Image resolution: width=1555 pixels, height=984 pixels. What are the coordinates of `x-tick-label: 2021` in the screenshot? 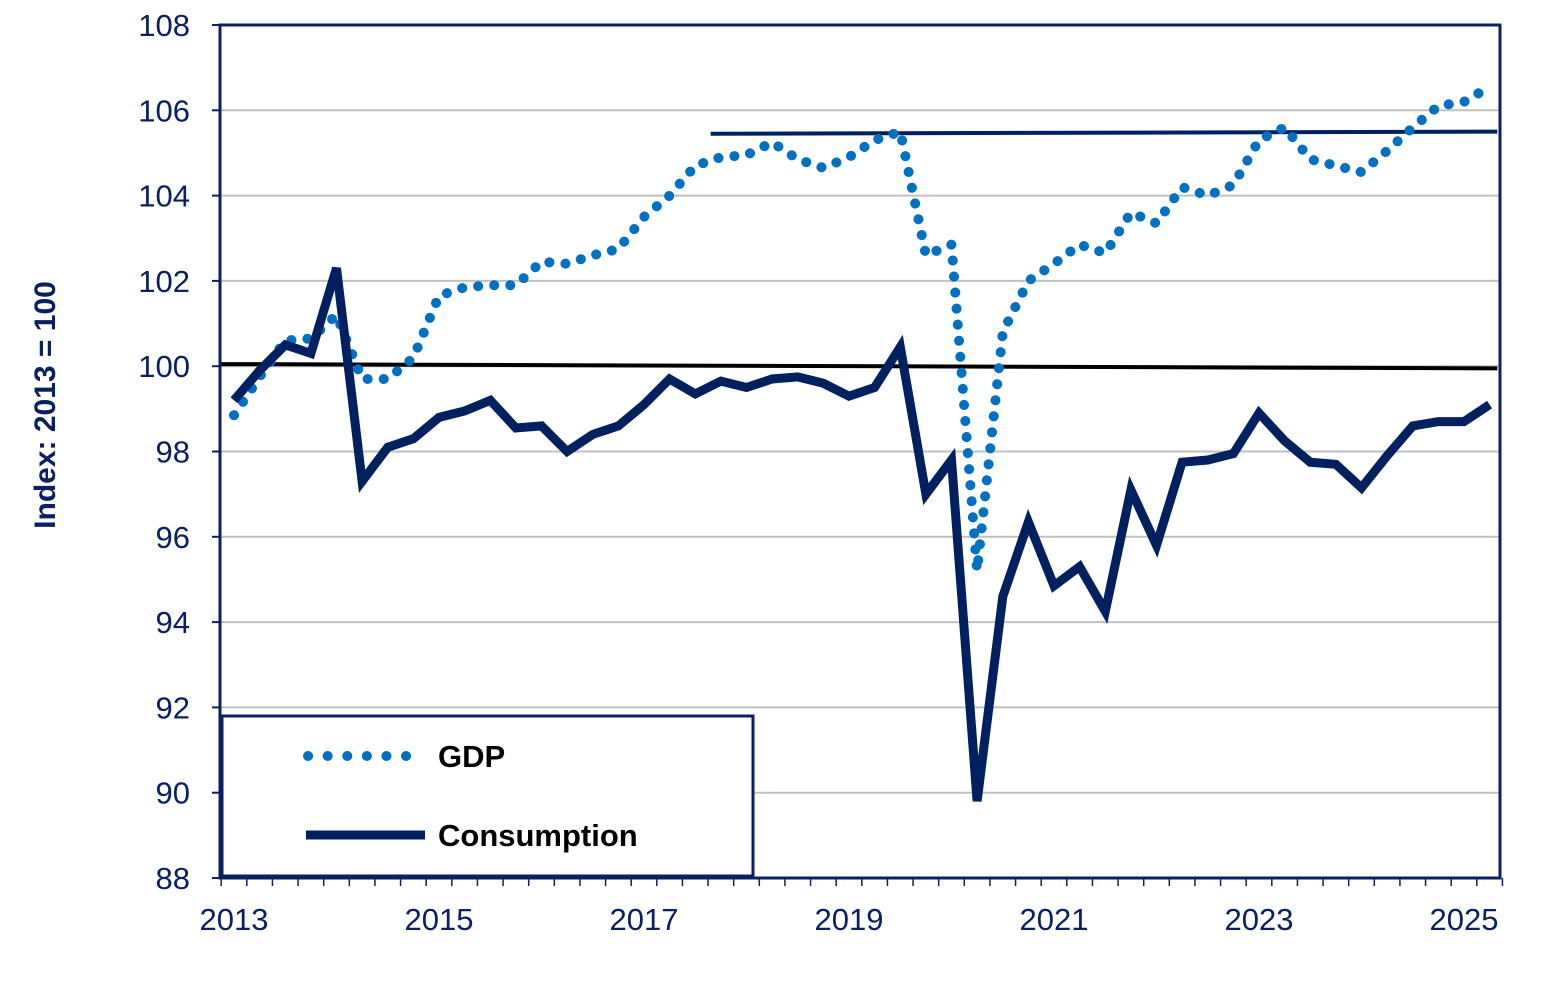 It's located at (1054, 919).